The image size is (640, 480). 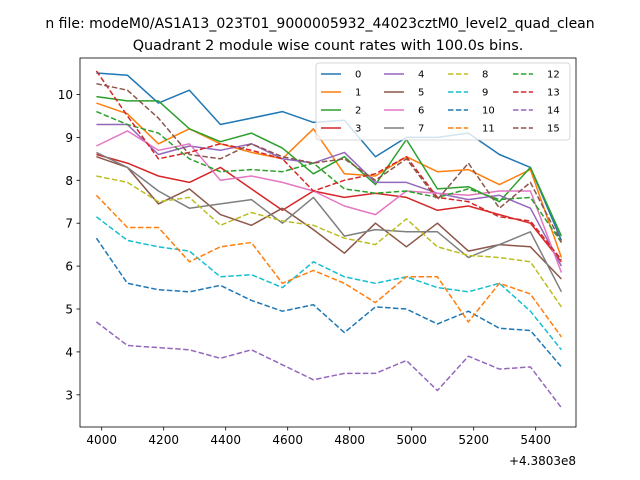 What do you see at coordinates (473, 440) in the screenshot?
I see `x-tick-label: 5200` at bounding box center [473, 440].